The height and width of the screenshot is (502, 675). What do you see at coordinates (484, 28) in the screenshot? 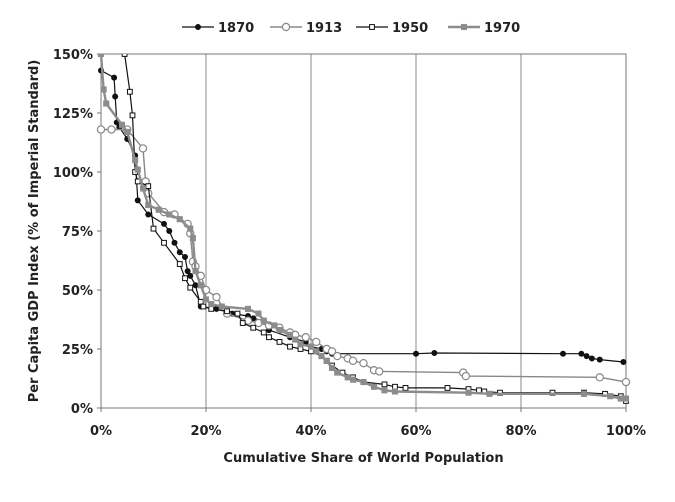
I see `legend-item-1970: 1970` at bounding box center [484, 28].